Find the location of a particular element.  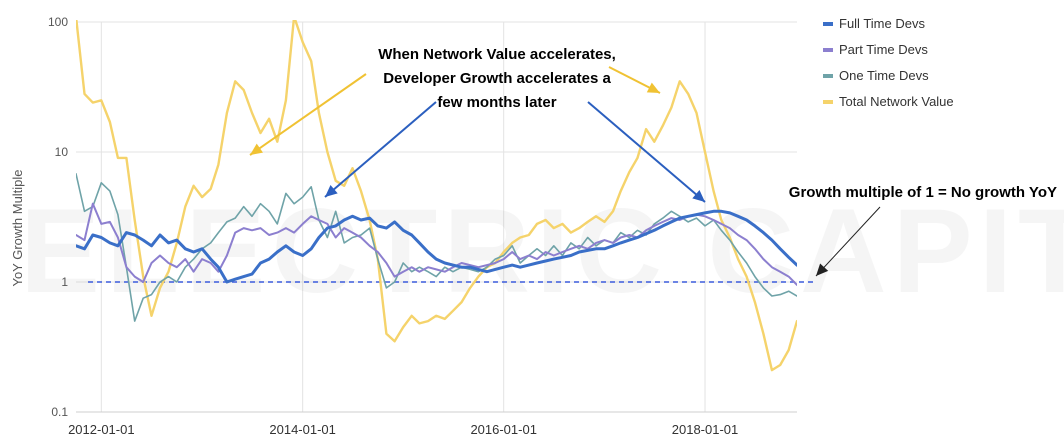

arrow-network-value-head is located at coordinates (256, 149).